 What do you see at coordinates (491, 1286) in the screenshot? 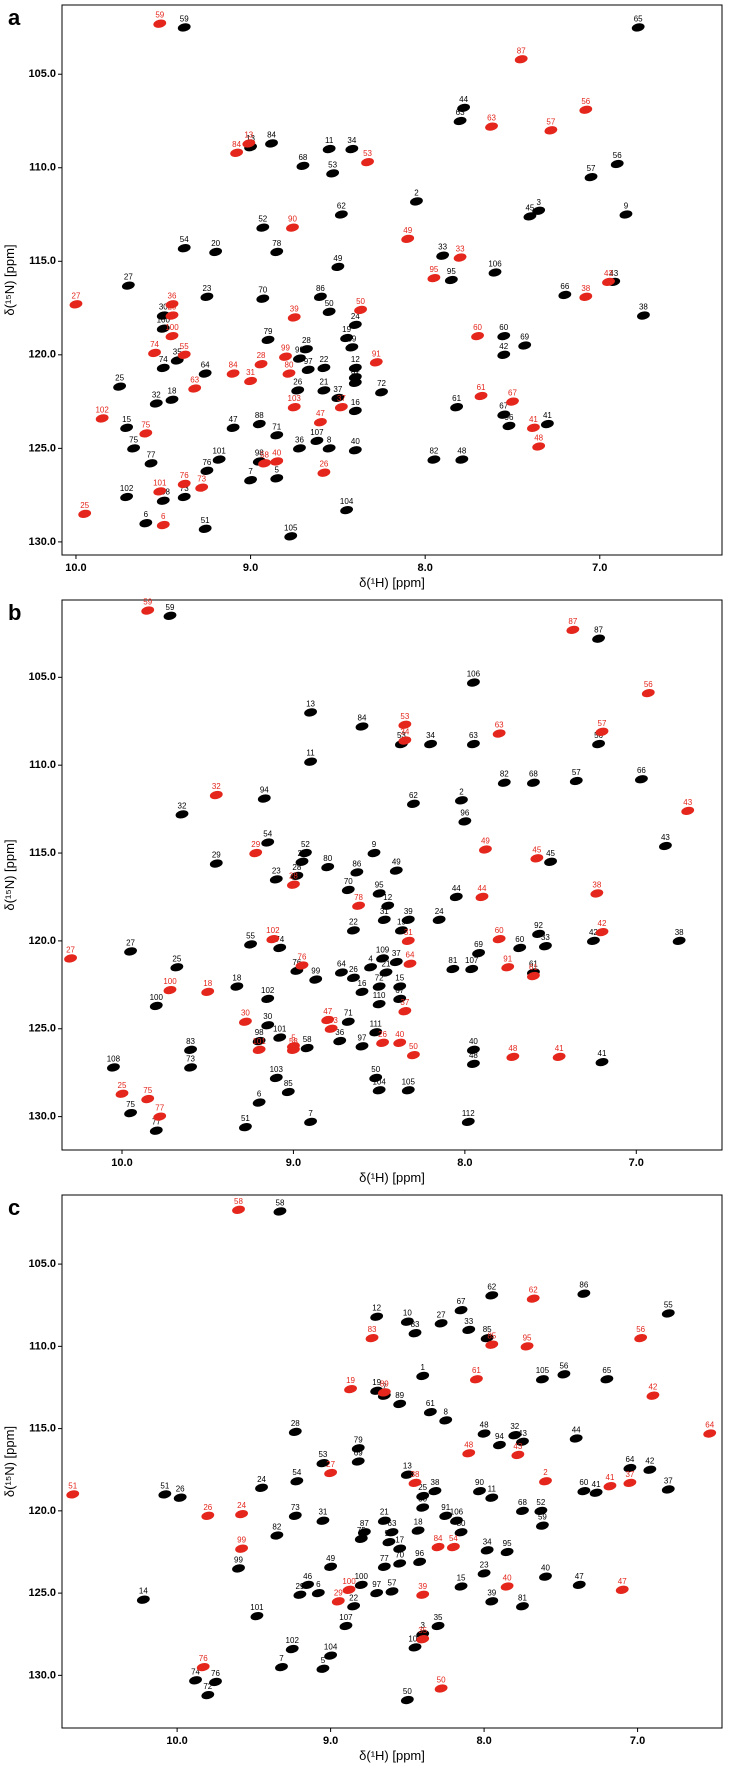
I see `peak-label: 62` at bounding box center [491, 1286].